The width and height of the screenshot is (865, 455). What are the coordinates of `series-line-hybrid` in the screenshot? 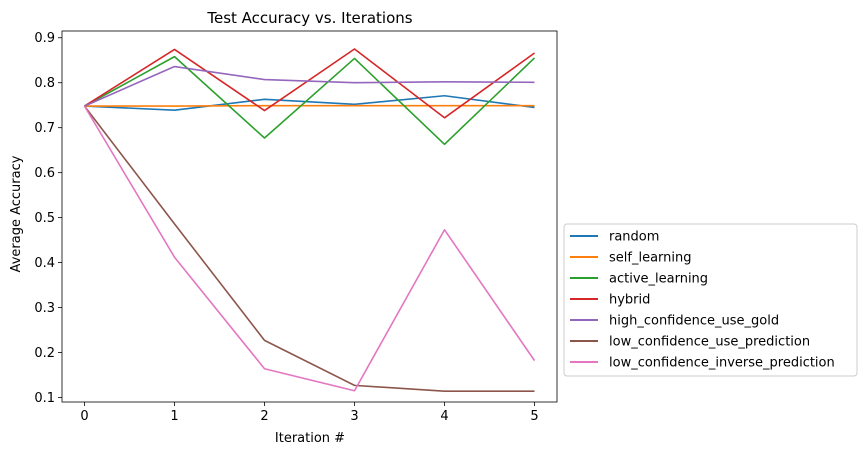 It's located at (309, 83).